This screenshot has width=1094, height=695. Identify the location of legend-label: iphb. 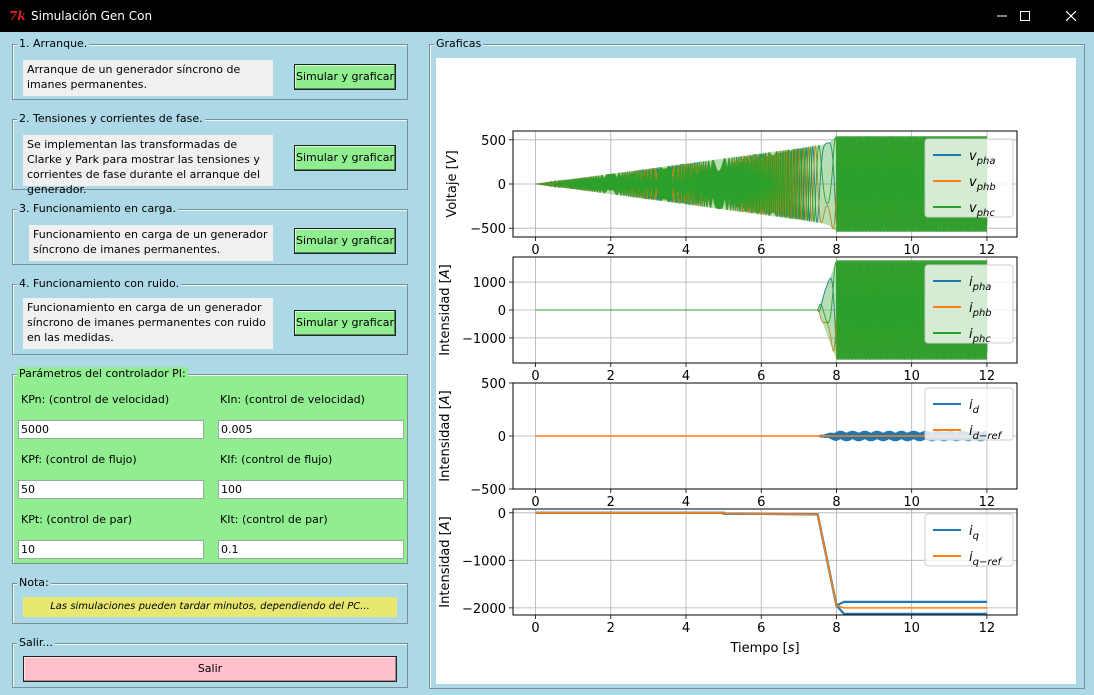
(980, 310).